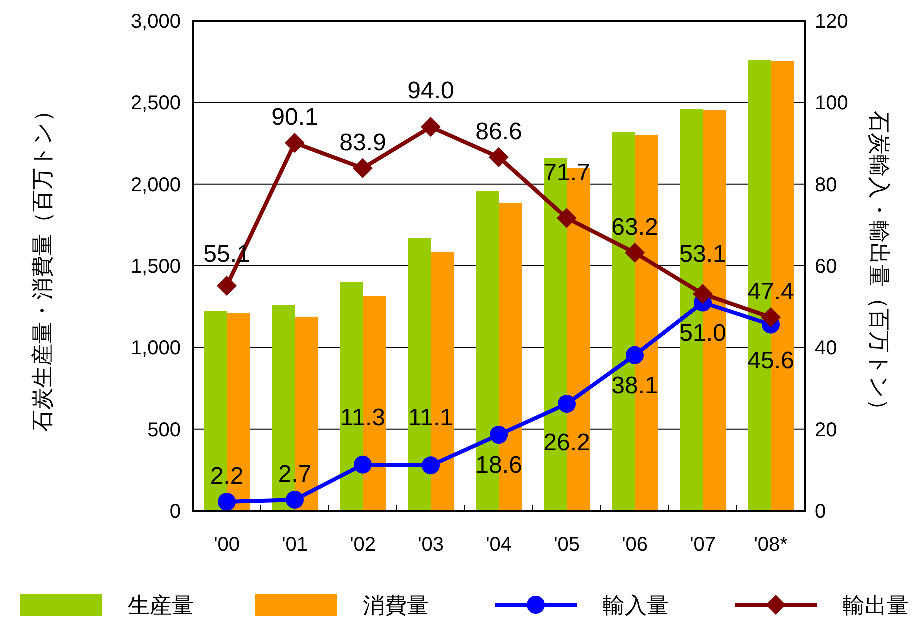  Describe the element at coordinates (771, 361) in the screenshot. I see `data-label: 45.6` at that location.